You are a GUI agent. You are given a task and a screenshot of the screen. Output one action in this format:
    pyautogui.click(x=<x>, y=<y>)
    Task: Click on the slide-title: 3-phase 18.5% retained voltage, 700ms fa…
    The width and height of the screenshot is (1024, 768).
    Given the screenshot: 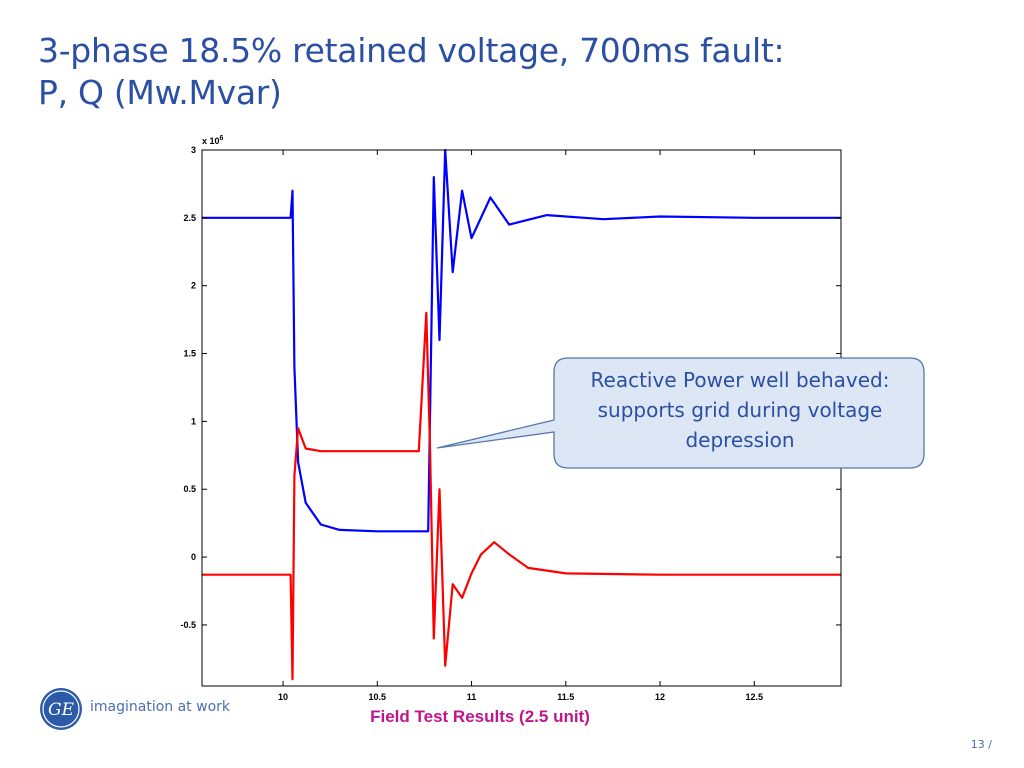 What is the action you would take?
    pyautogui.click(x=518, y=72)
    